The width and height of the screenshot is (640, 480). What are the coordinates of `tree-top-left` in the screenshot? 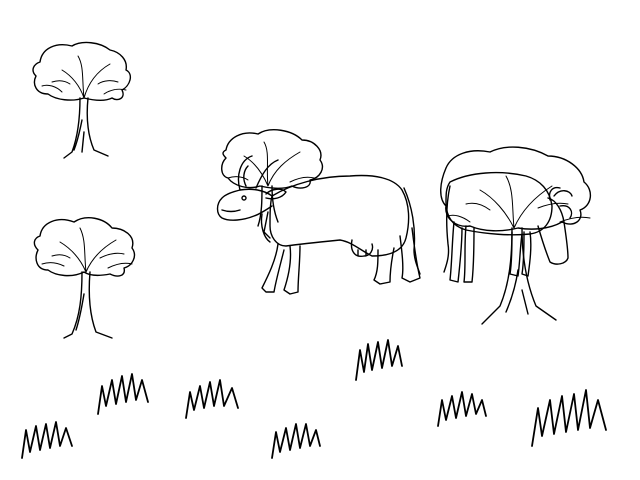 It's located at (82, 100).